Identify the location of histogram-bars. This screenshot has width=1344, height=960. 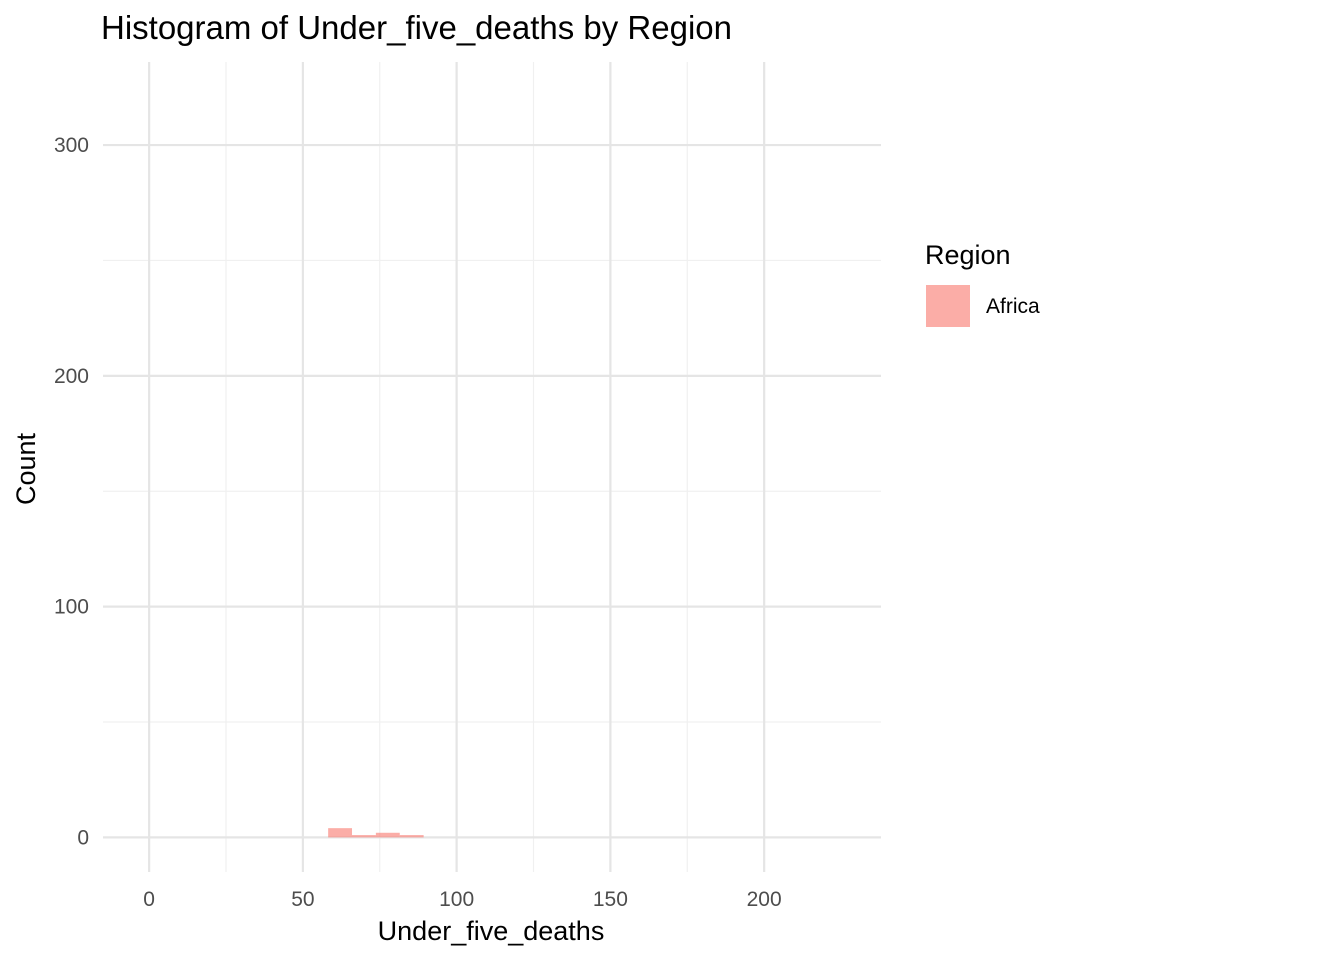
(376, 833).